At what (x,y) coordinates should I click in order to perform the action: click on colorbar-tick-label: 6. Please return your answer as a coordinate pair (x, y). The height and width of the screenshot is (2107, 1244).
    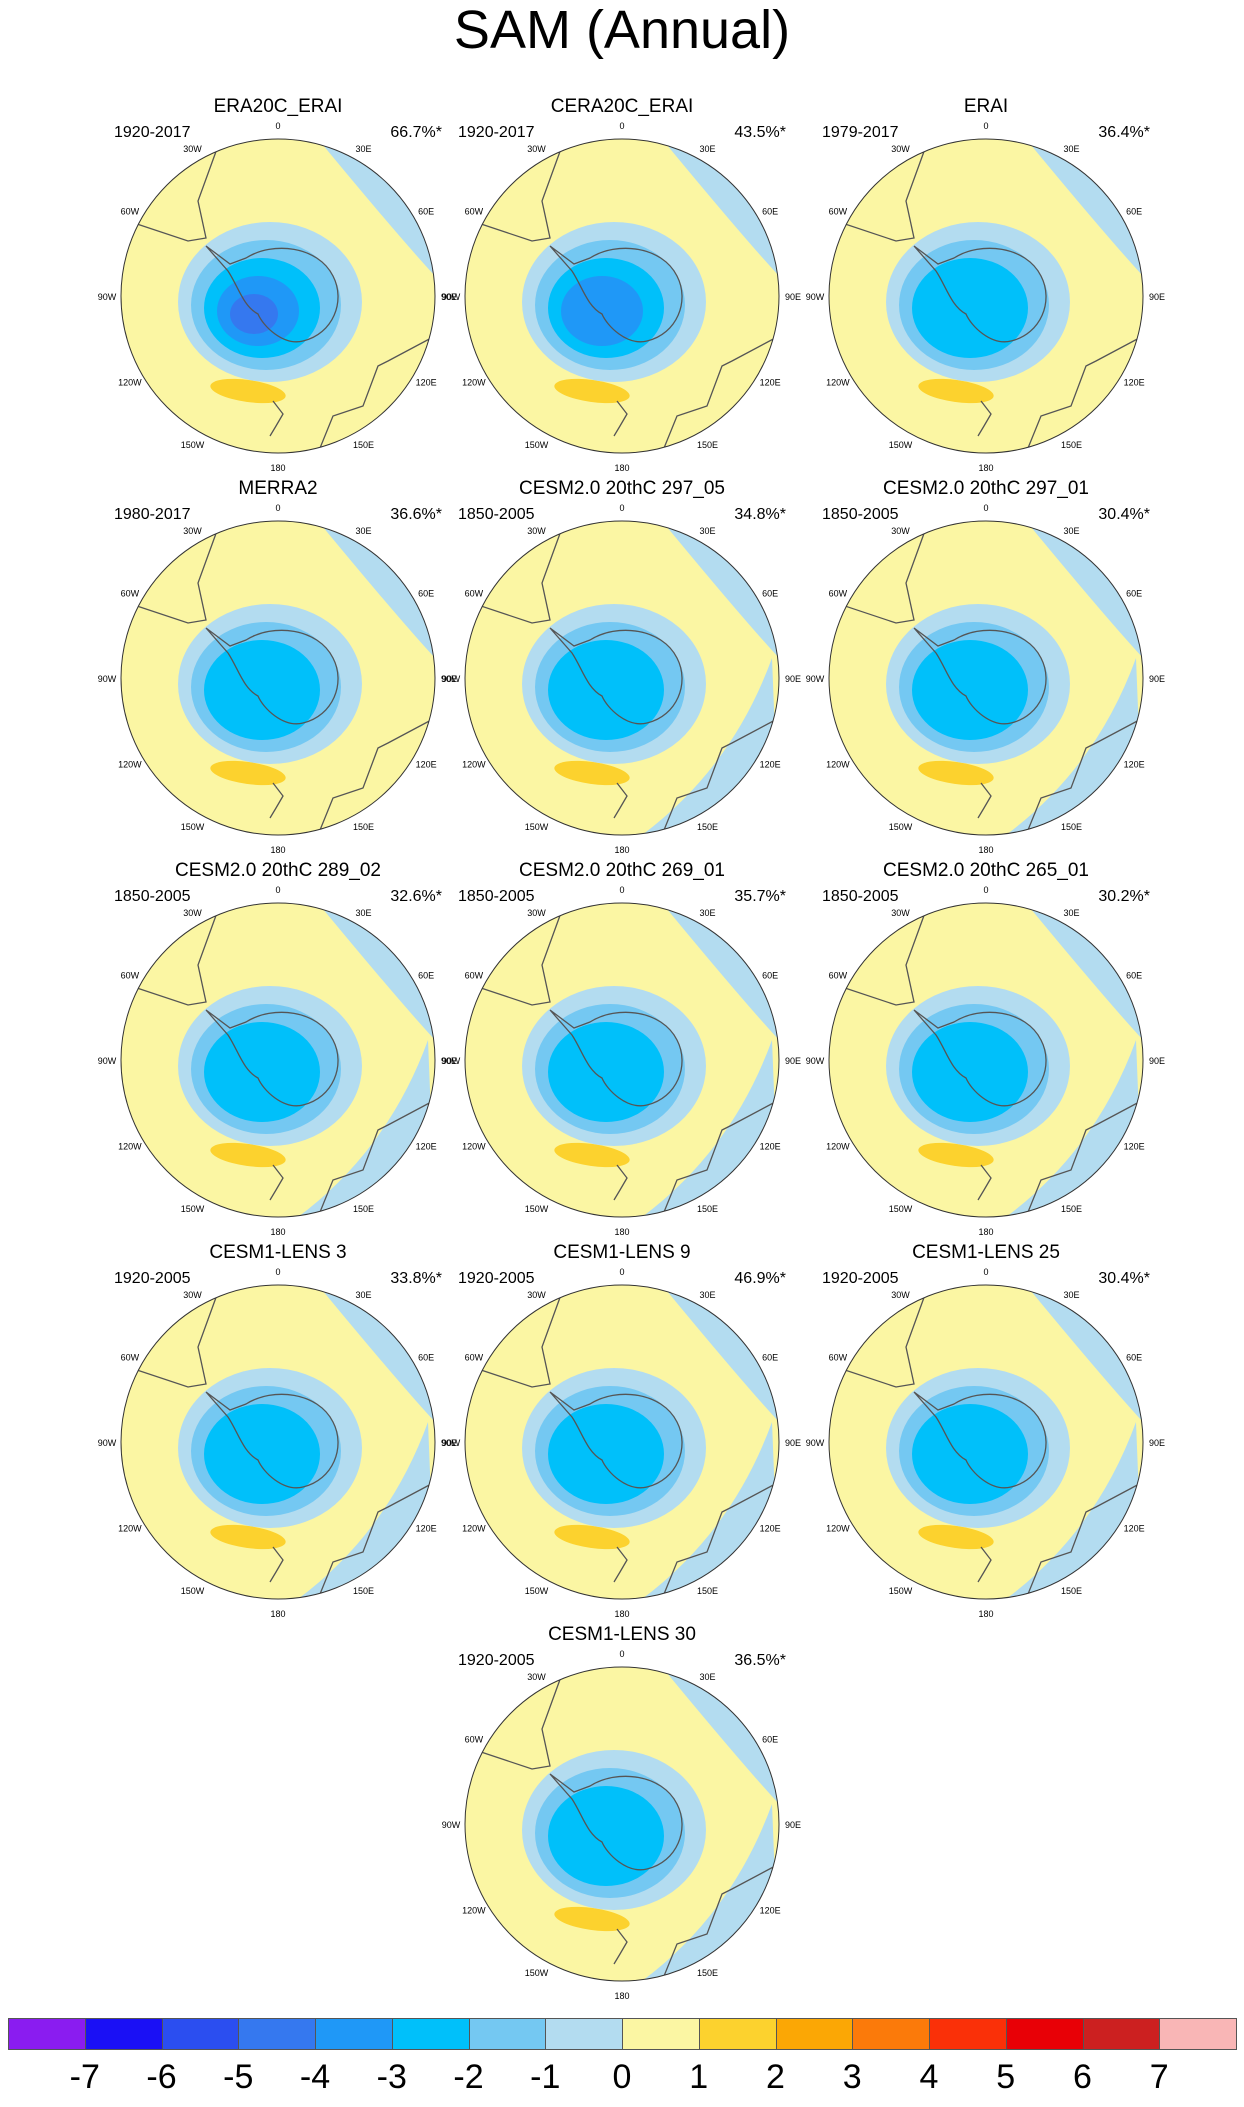
    Looking at the image, I should click on (1082, 2077).